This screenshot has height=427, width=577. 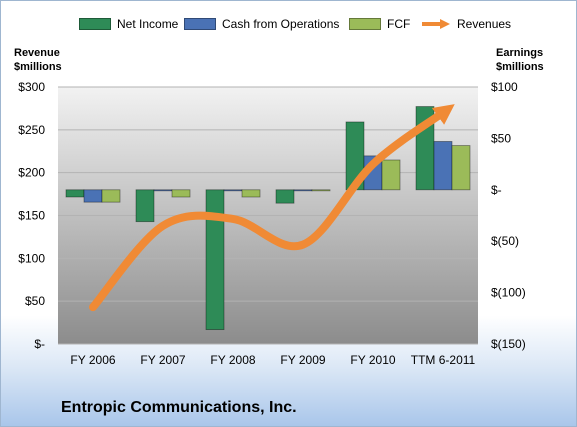 I want to click on legend-label-cash-from-operations: Cash from Operations, so click(x=281, y=24).